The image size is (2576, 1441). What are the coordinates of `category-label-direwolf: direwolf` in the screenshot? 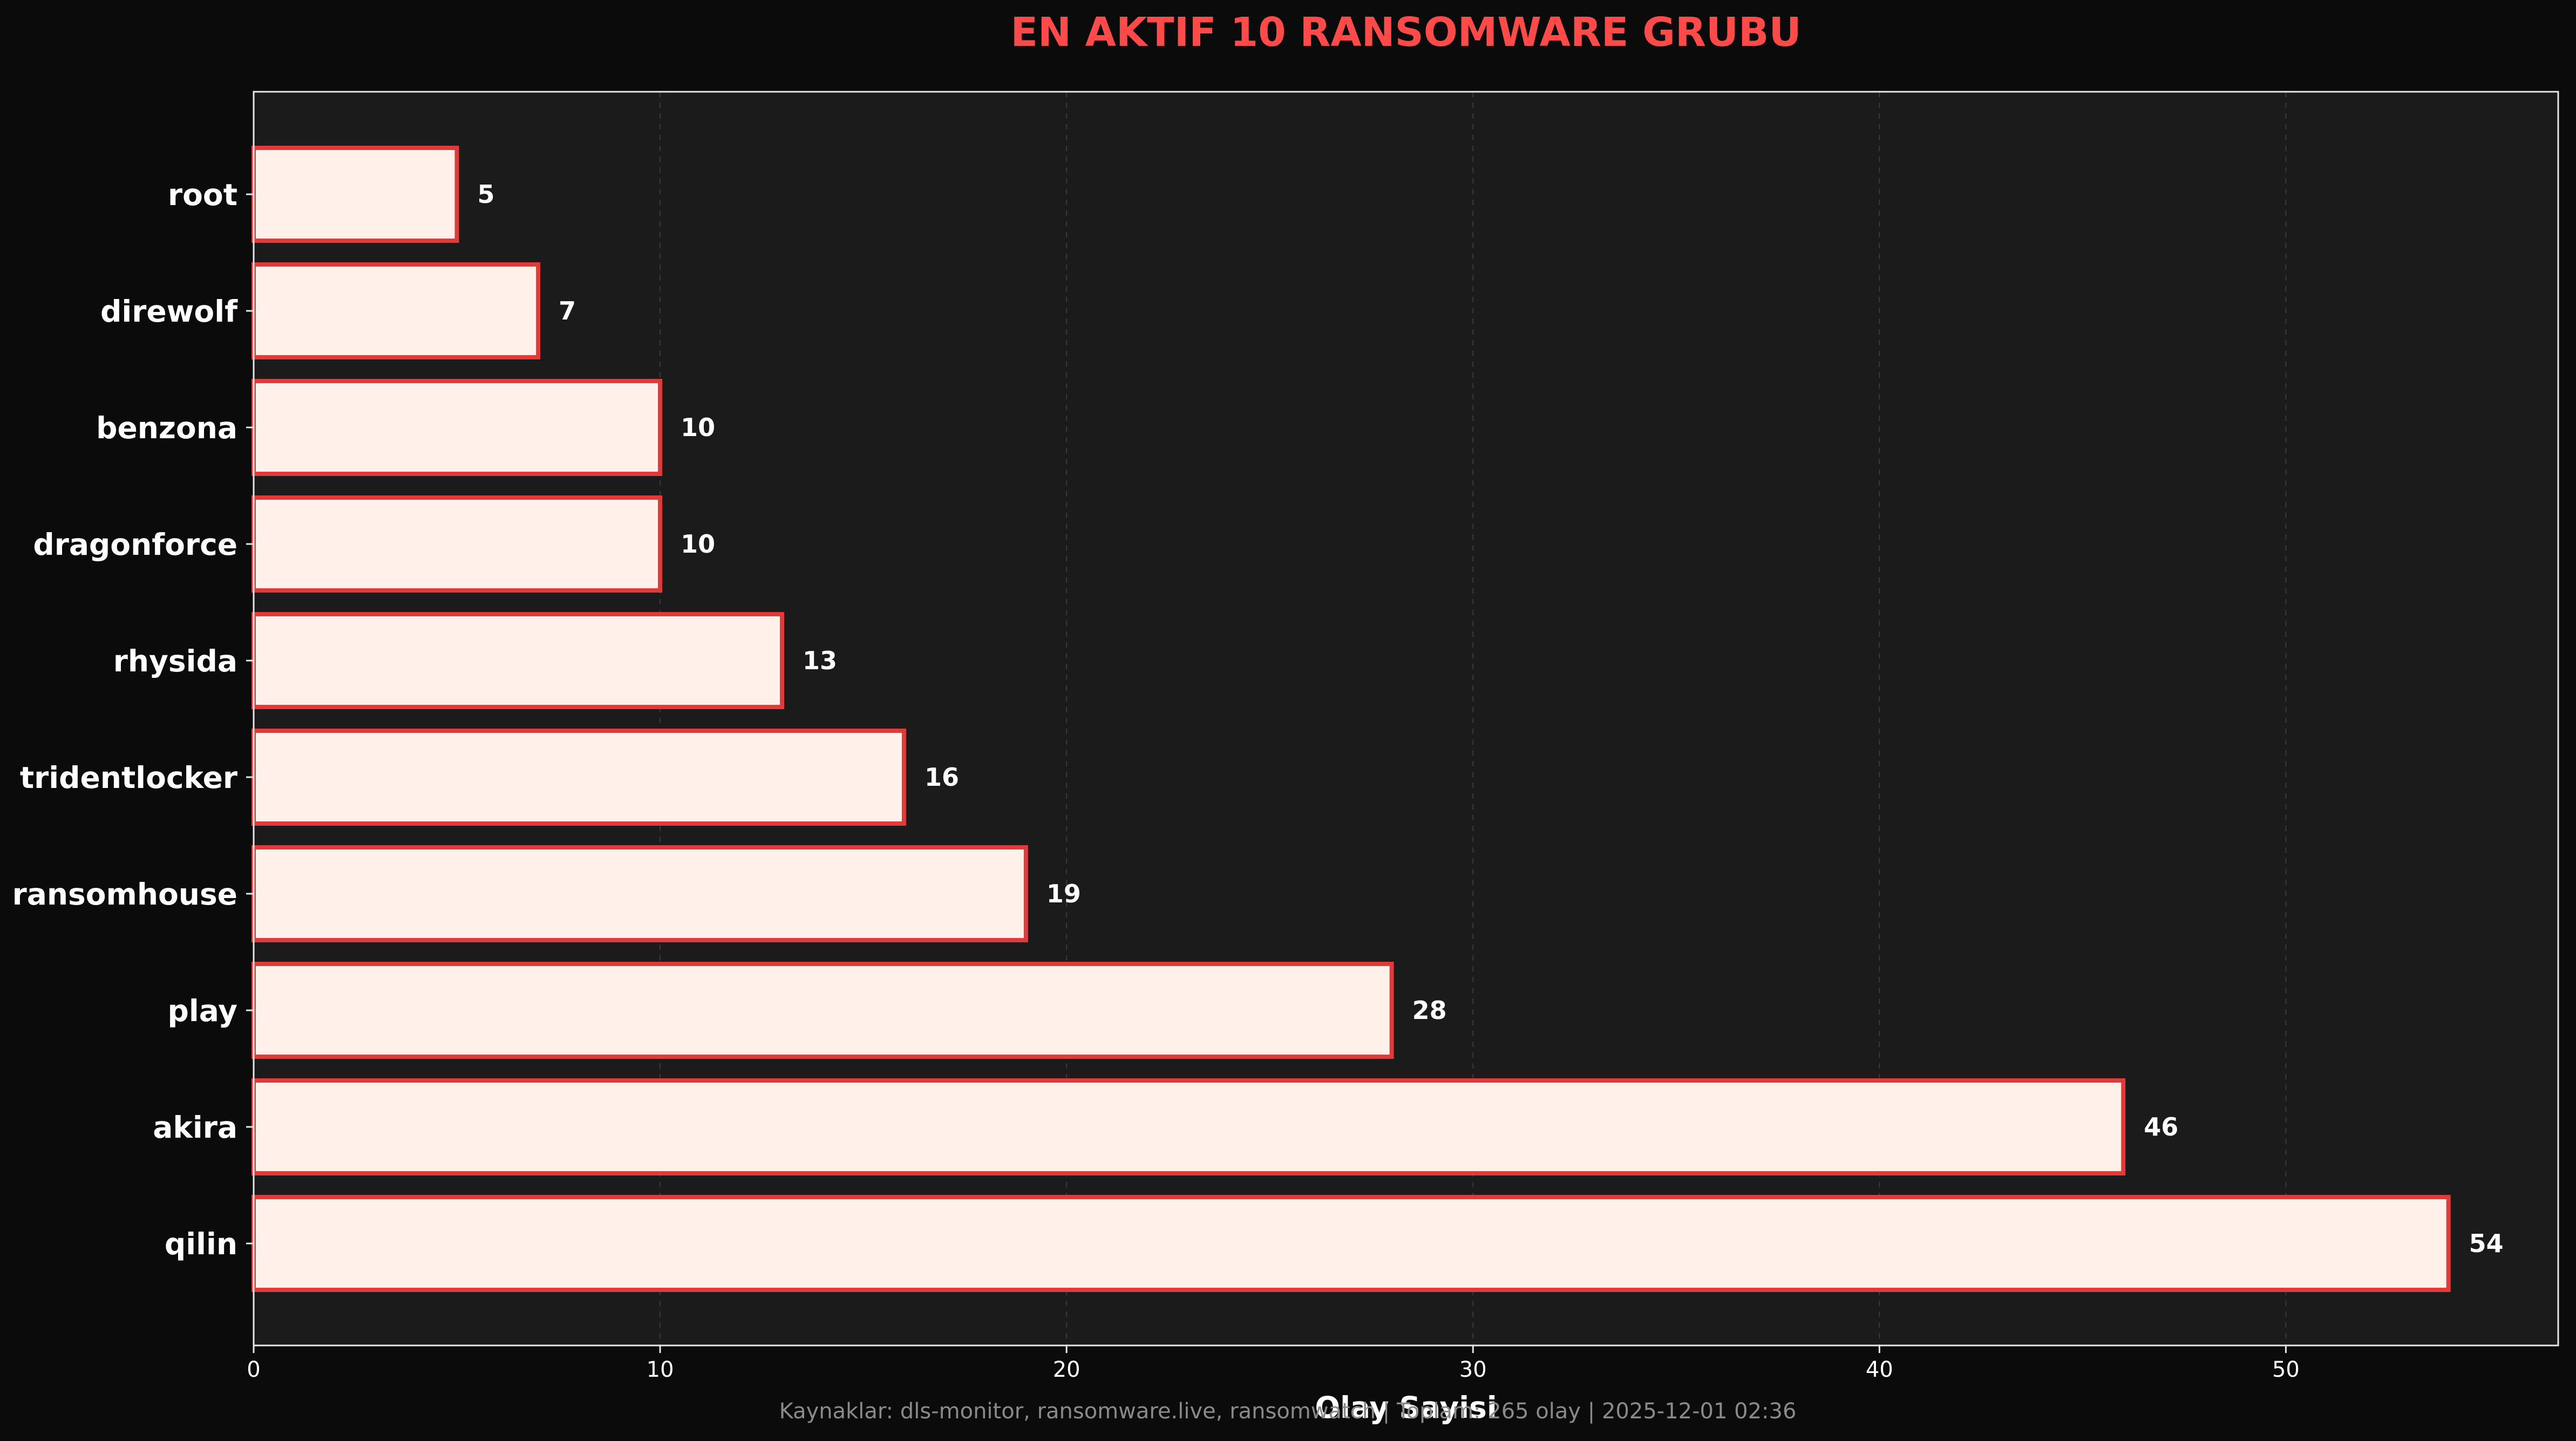 It's located at (169, 311).